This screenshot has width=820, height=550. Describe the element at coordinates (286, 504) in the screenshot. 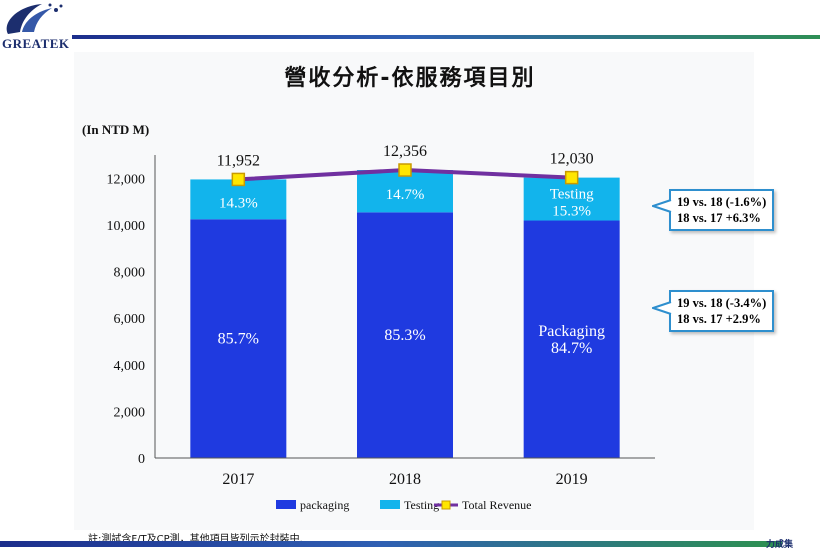

I see `legend-swatch-packaging` at that location.